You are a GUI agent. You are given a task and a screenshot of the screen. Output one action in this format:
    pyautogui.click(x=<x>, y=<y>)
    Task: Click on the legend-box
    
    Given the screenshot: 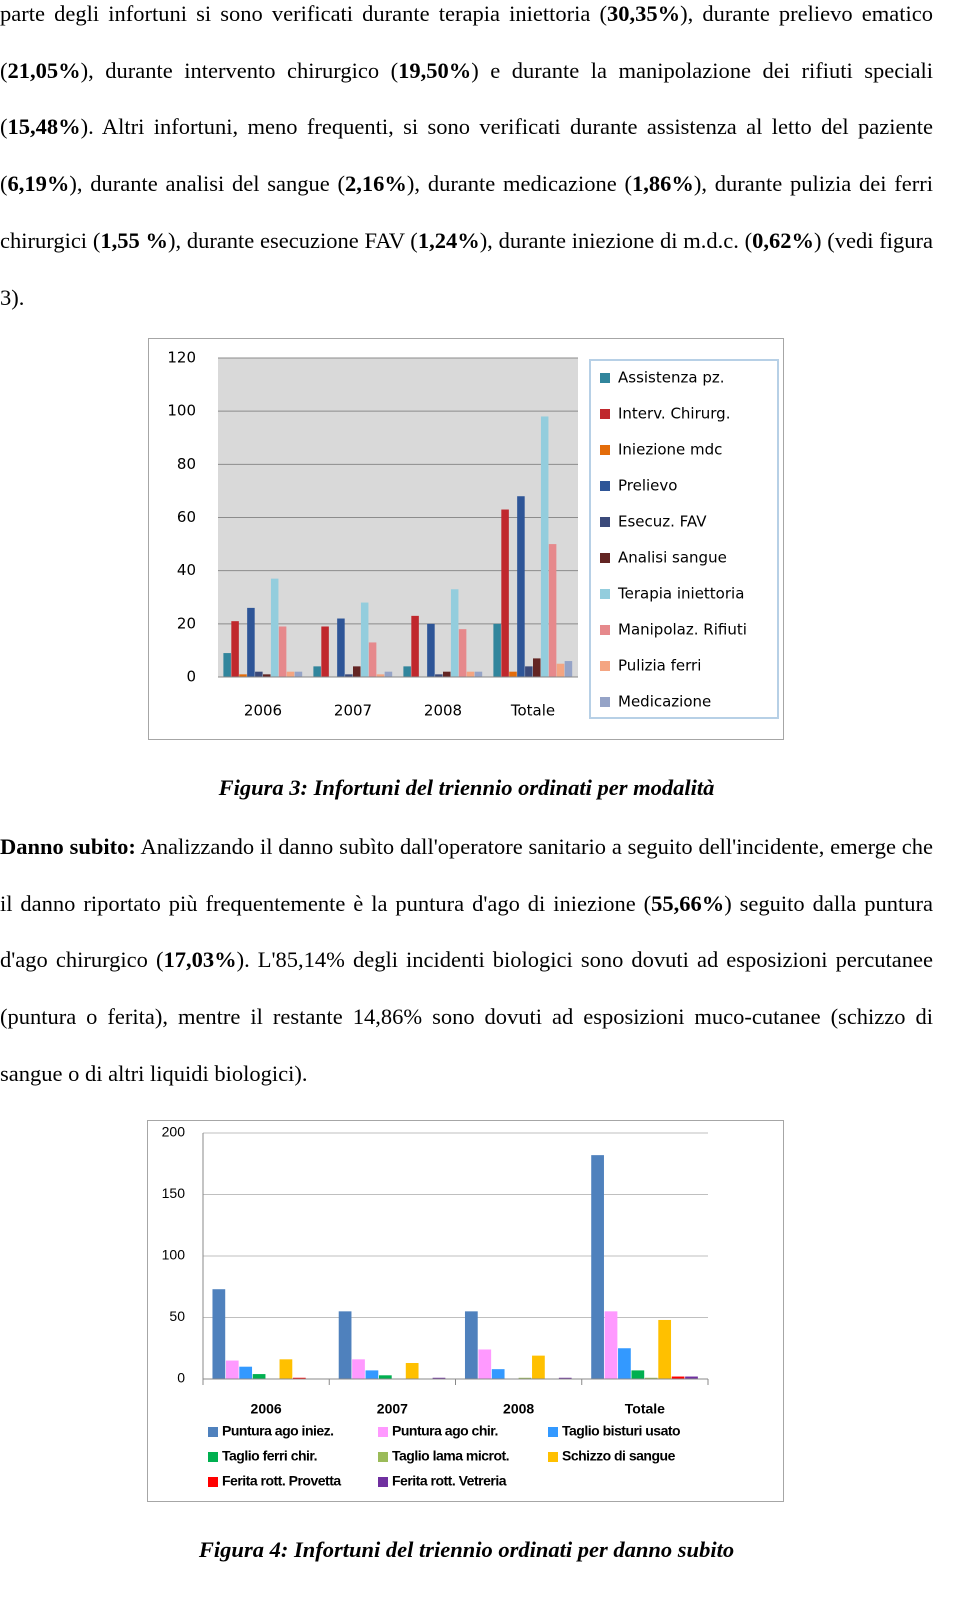 What is the action you would take?
    pyautogui.click(x=684, y=539)
    